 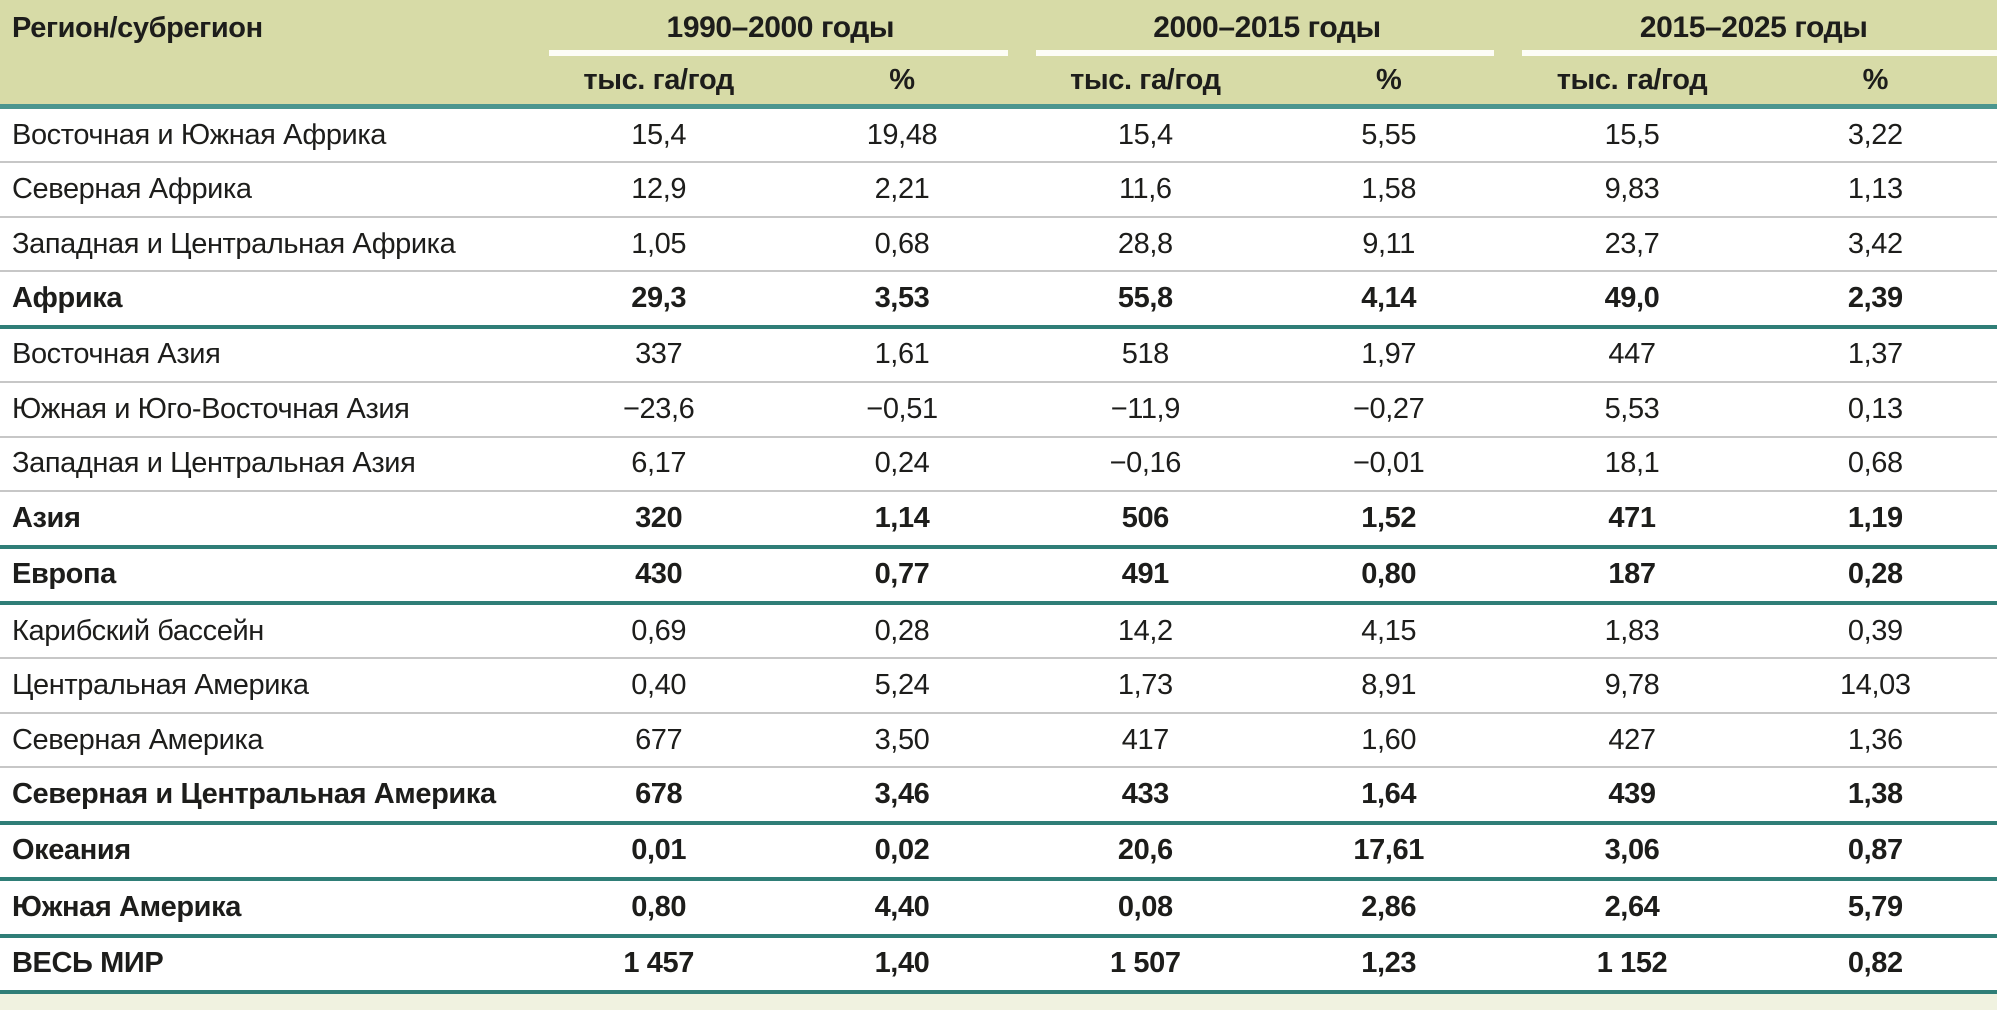 What do you see at coordinates (1389, 963) in the screenshot?
I see `value-cell: 1,23` at bounding box center [1389, 963].